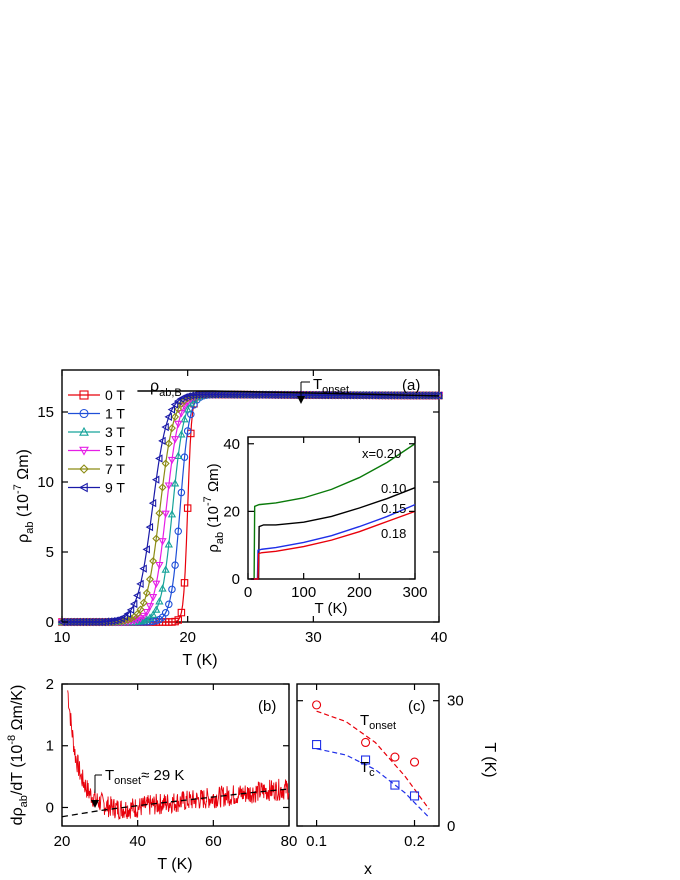 The width and height of the screenshot is (680, 880). Describe the element at coordinates (62, 637) in the screenshot. I see `panel-a-xtick-label: 10` at that location.